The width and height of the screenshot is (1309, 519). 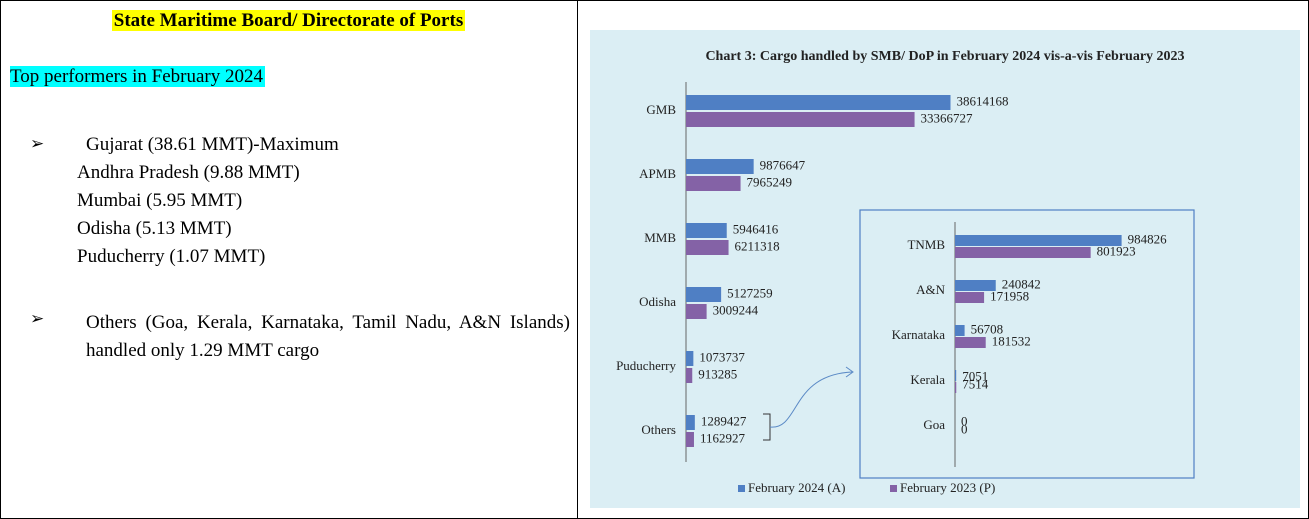 I want to click on category-label: TNMB, so click(x=926, y=244).